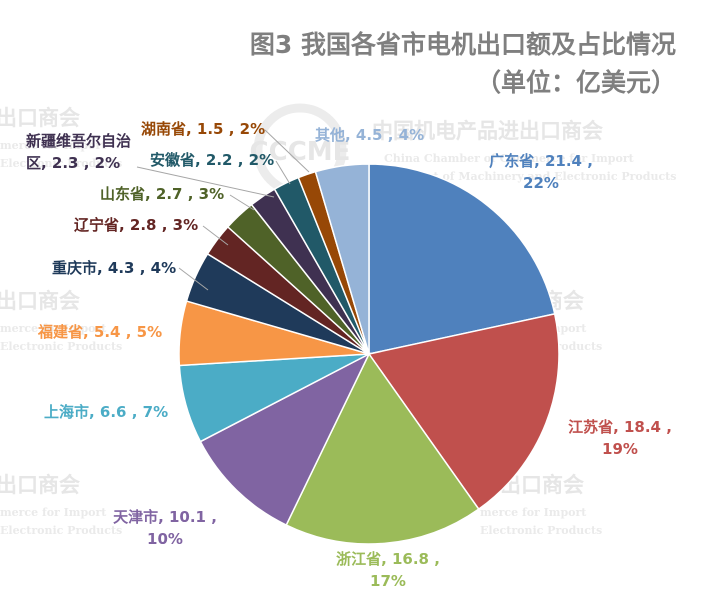 The width and height of the screenshot is (710, 607). Describe the element at coordinates (165, 517) in the screenshot. I see `data-label: 天津市, 10.1 ,` at that location.